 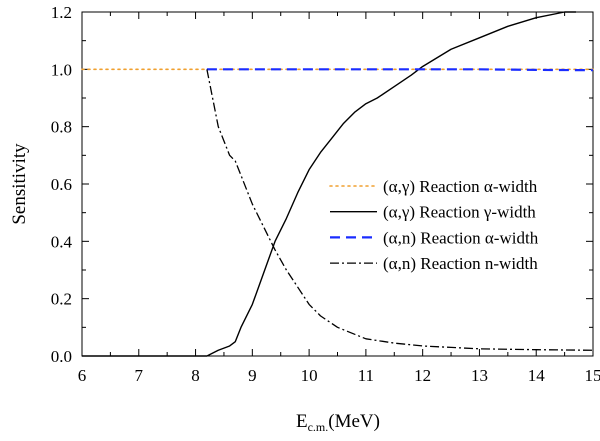 I want to click on x-tick-label: 6, so click(x=82, y=375).